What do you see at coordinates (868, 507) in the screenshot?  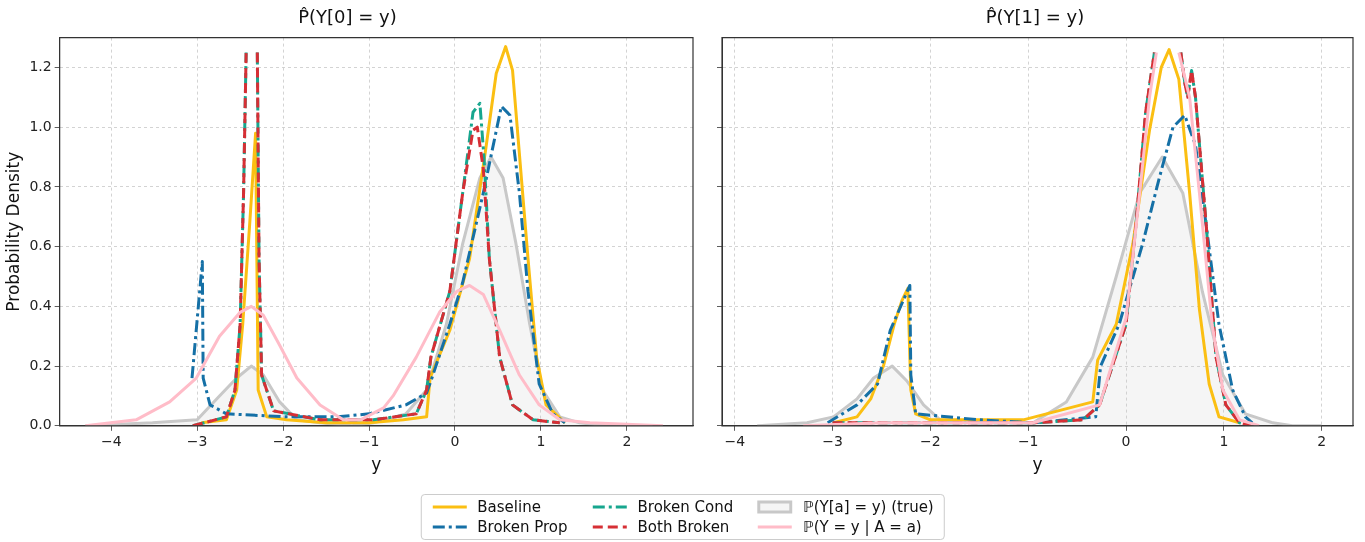 I see `legend-label: ℙ(Y[a] = y) (true)` at bounding box center [868, 507].